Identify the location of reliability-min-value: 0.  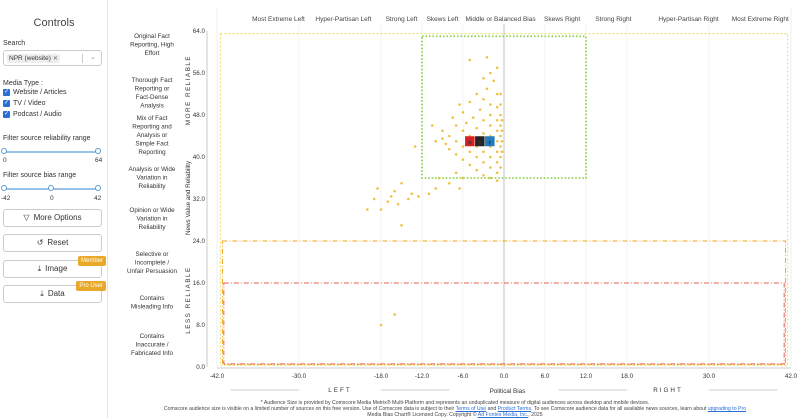
(5, 160).